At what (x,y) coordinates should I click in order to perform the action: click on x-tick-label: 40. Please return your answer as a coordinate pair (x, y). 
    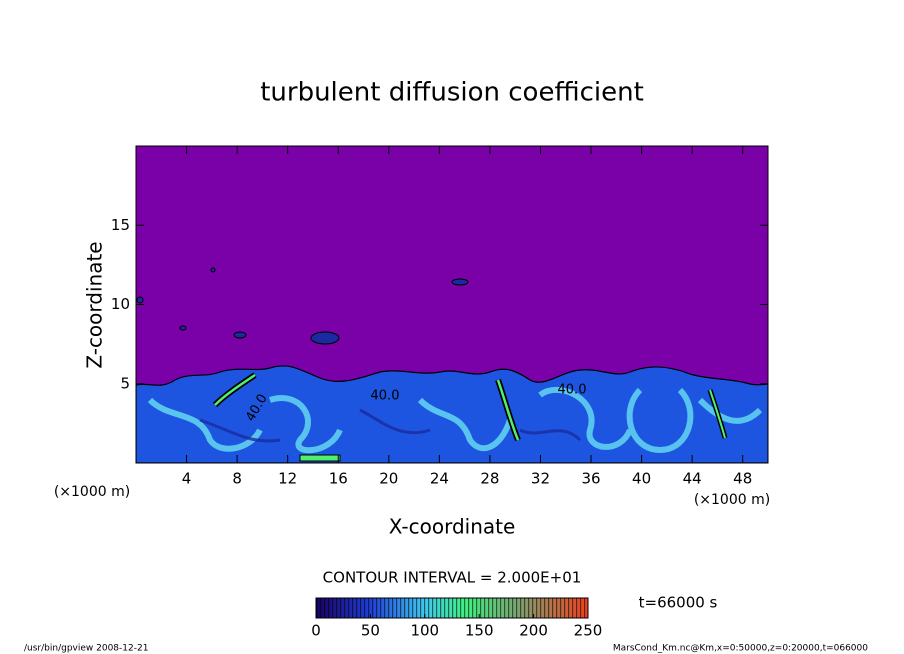
    Looking at the image, I should click on (641, 479).